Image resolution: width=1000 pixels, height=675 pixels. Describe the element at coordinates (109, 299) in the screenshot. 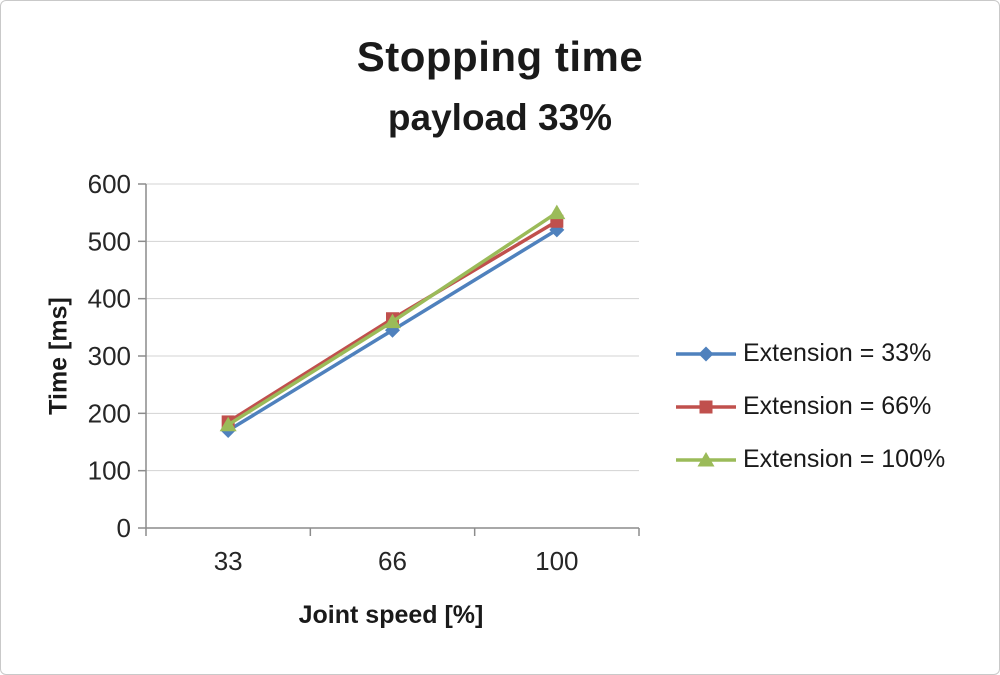

I see `y-tick-label: 400` at that location.